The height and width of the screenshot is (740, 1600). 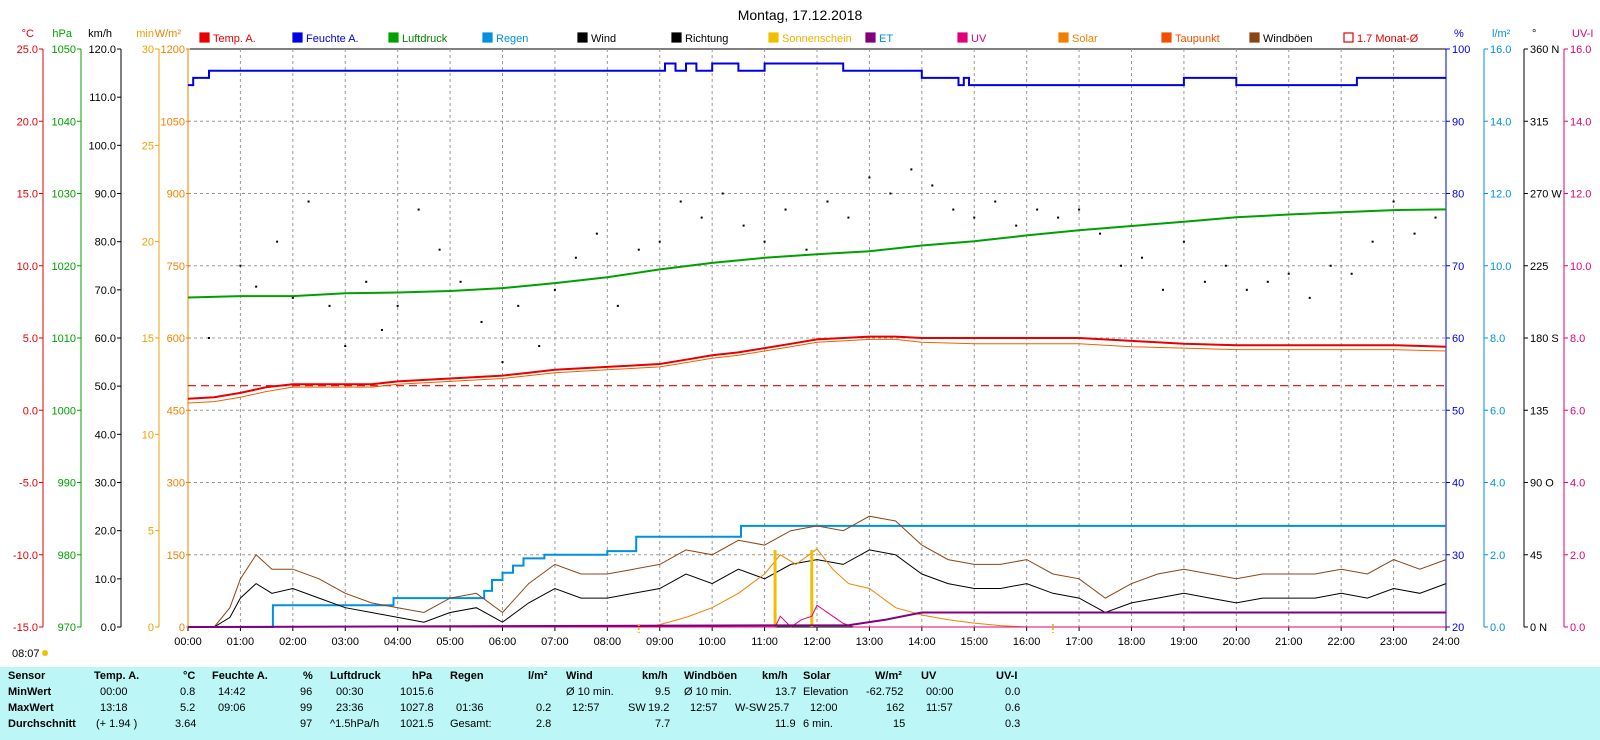 I want to click on left-axis-tick-label: 1010, so click(x=64, y=339).